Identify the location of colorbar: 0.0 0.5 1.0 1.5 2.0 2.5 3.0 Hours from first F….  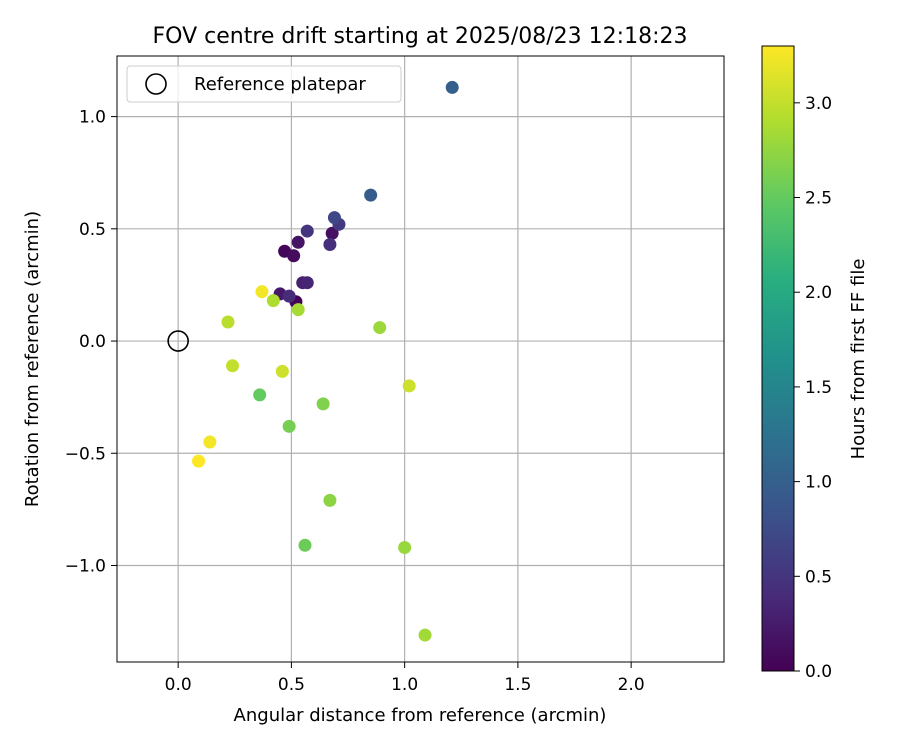
(815, 363).